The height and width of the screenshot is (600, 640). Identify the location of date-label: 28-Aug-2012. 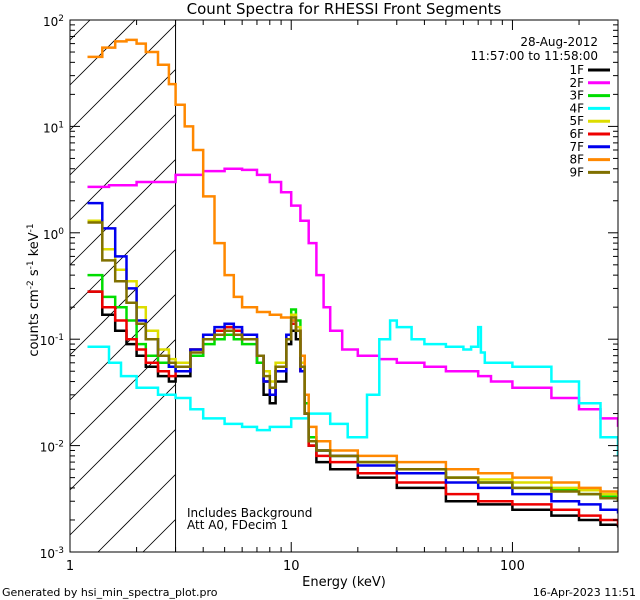
(559, 42).